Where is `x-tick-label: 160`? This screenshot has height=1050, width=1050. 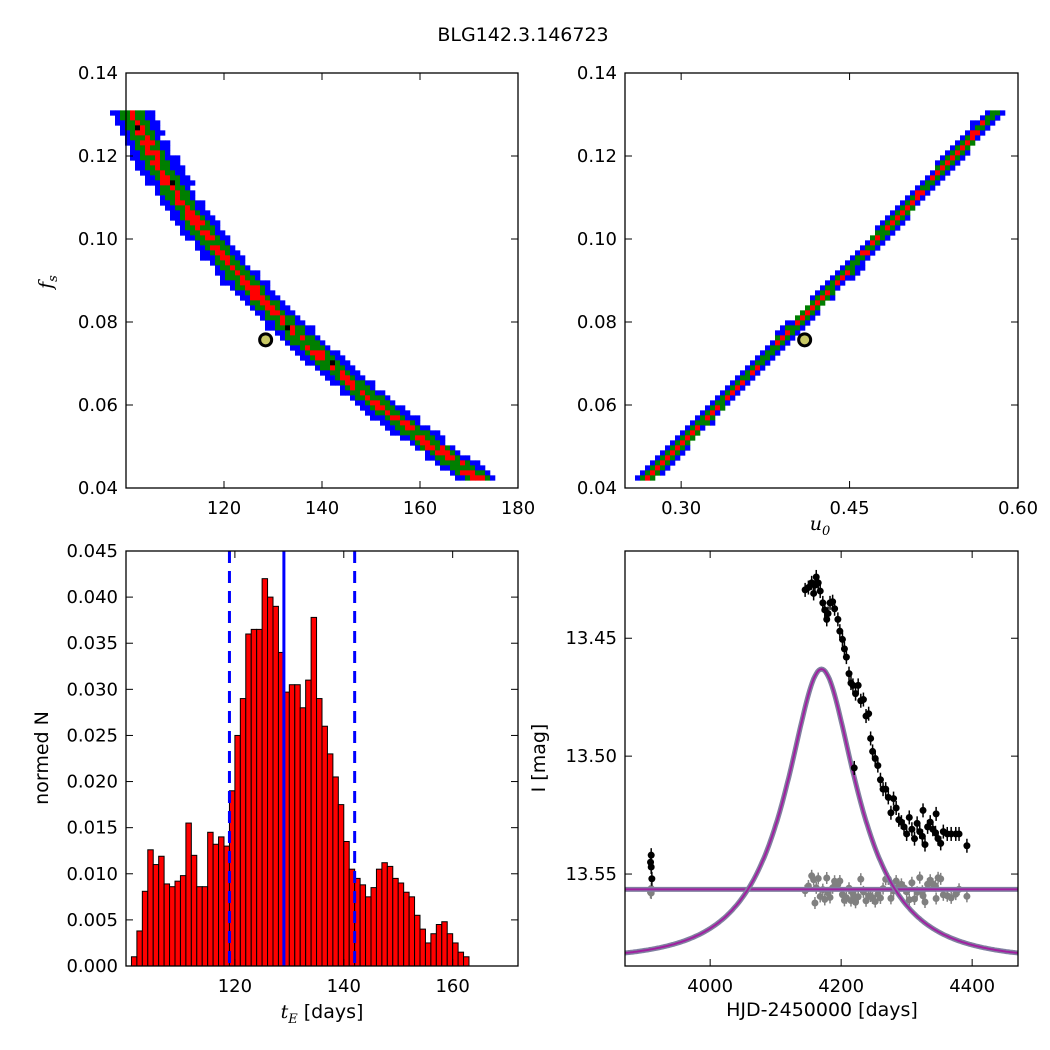 x-tick-label: 160 is located at coordinates (452, 986).